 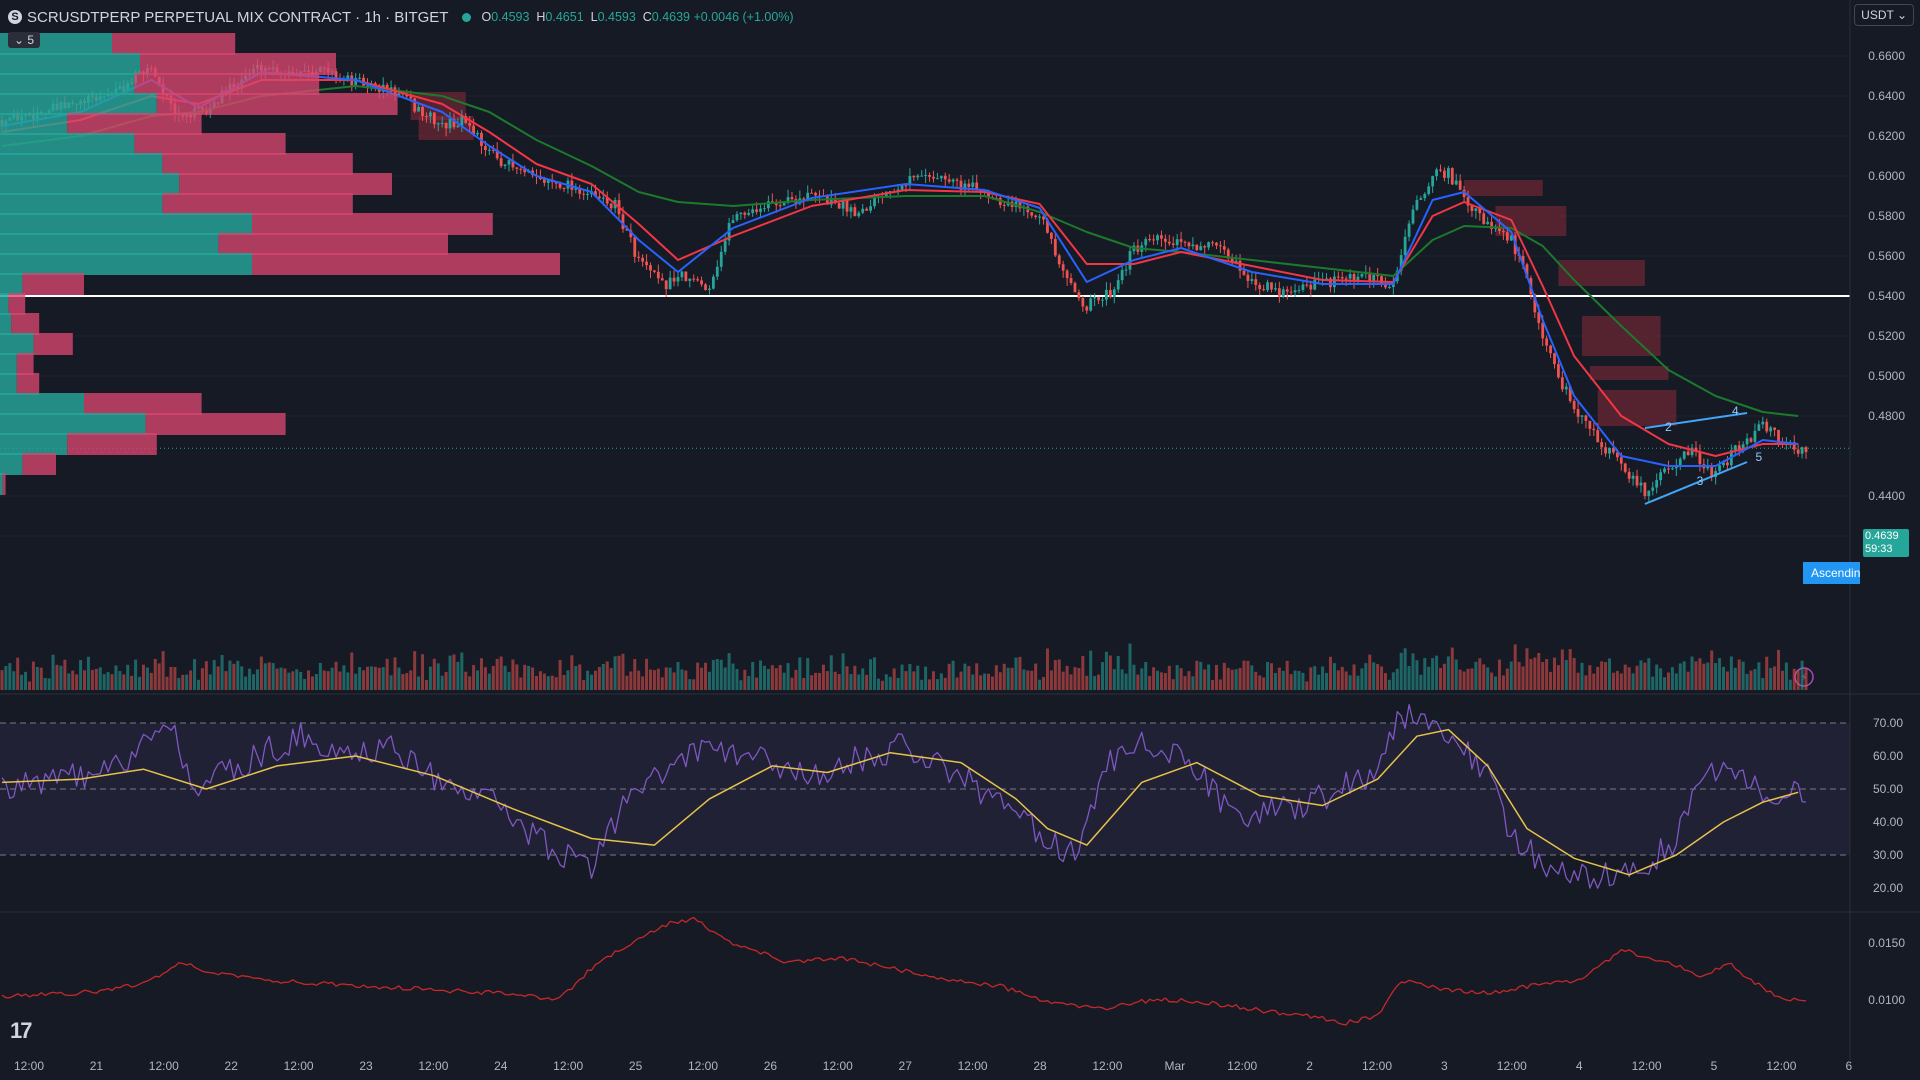 I want to click on pattern-label: Ascending, so click(x=1831, y=573).